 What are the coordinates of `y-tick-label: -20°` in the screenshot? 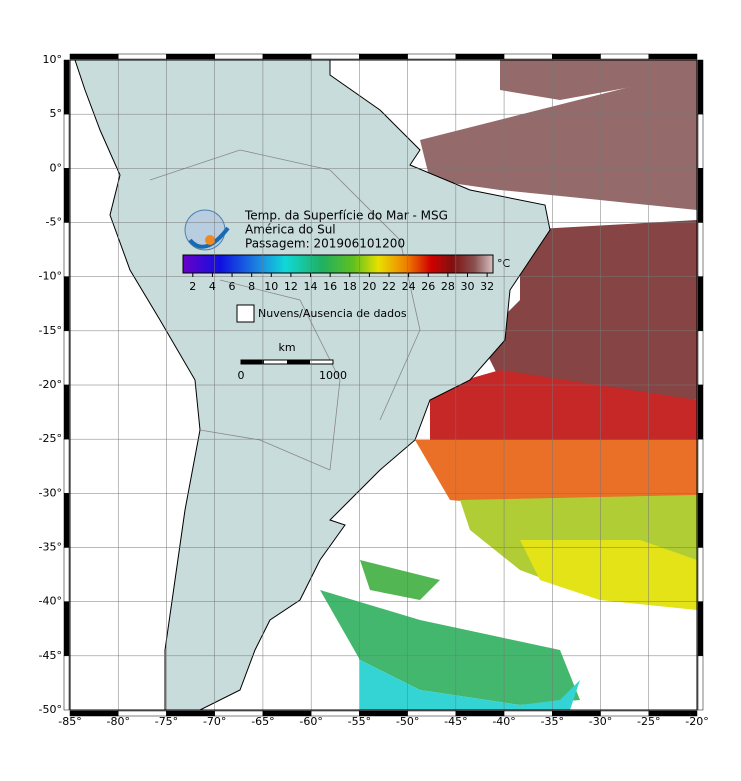 It's located at (50, 384).